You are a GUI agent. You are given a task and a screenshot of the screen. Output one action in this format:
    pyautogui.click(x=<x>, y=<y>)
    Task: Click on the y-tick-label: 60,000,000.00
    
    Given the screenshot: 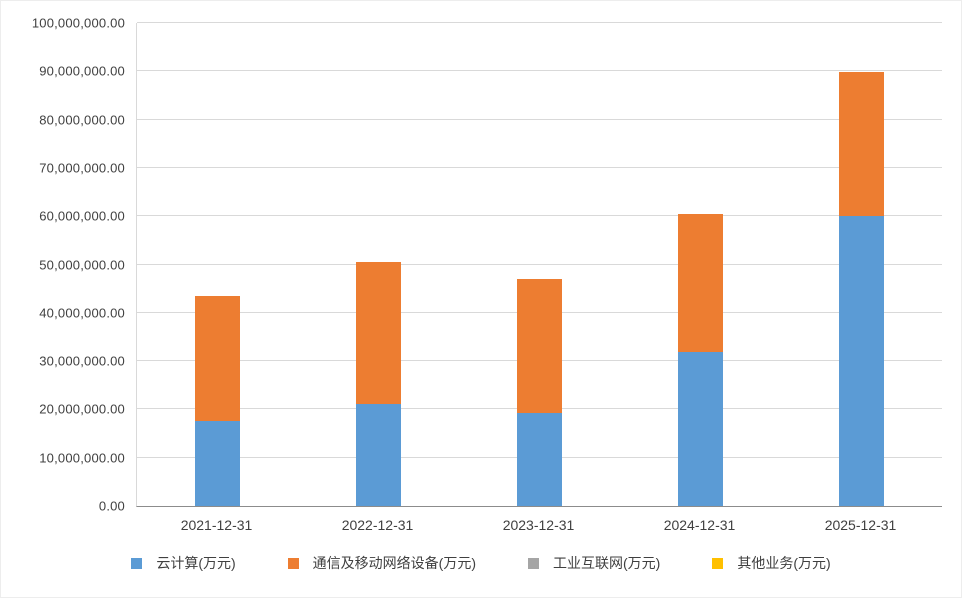 What is the action you would take?
    pyautogui.click(x=82, y=216)
    